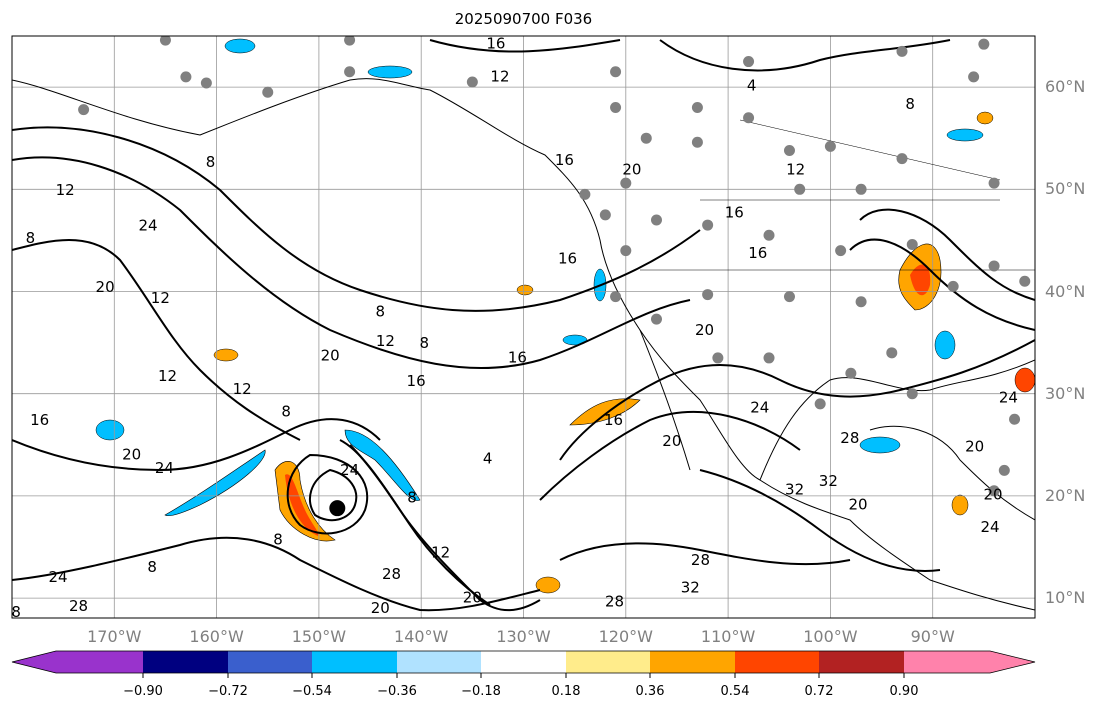  I want to click on shade-blue-band, so click(215, 483).